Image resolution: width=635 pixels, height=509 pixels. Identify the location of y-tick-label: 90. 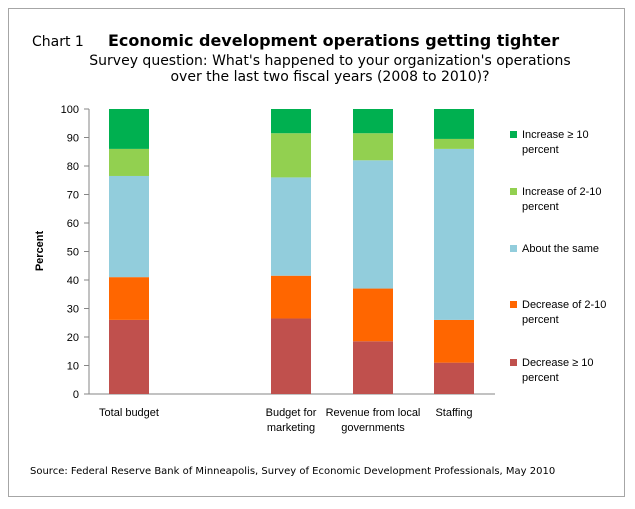
(73, 139).